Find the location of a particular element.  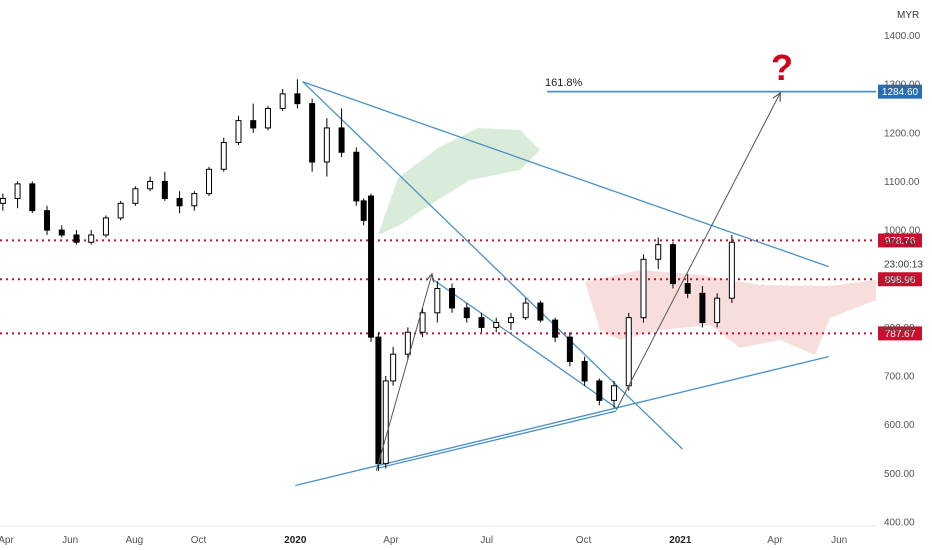

trendline-wedge-top is located at coordinates (524, 343).